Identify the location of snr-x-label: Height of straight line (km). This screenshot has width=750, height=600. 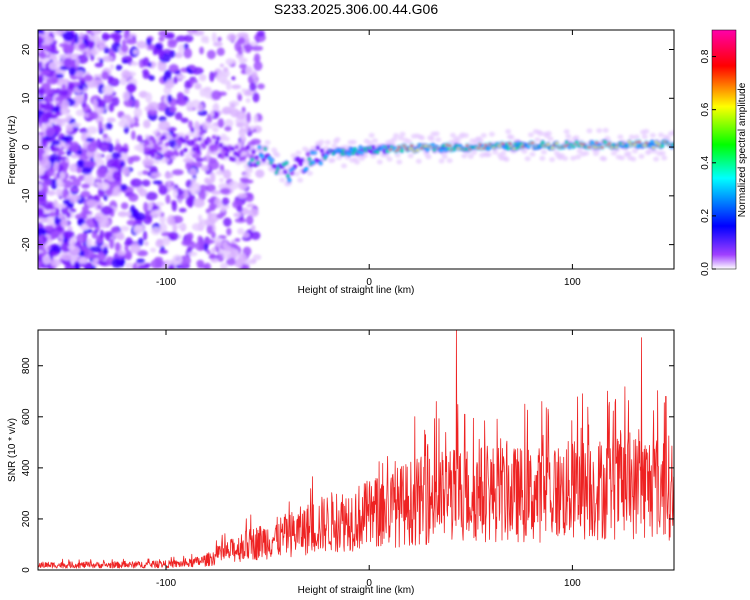
(356, 590).